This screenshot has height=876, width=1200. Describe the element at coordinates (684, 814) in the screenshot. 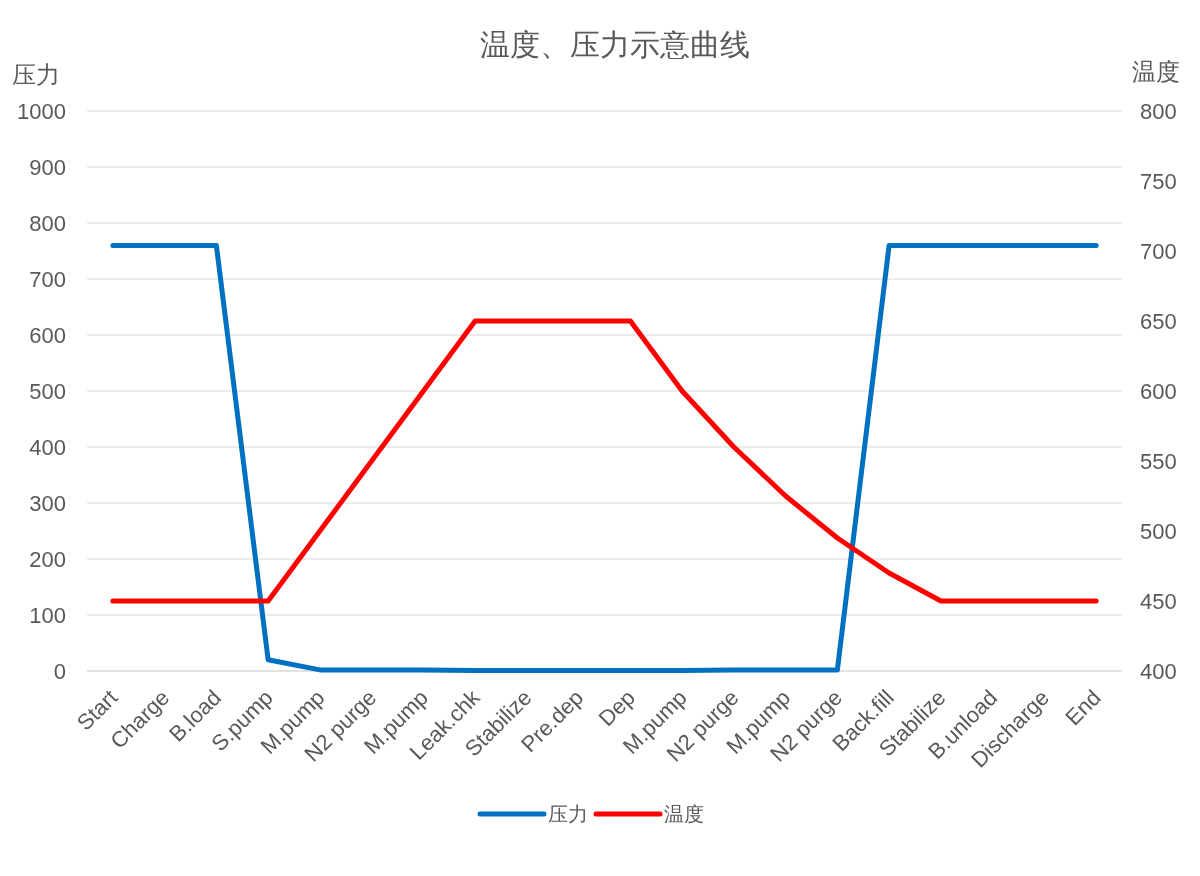

I see `legend-label: 温度` at that location.